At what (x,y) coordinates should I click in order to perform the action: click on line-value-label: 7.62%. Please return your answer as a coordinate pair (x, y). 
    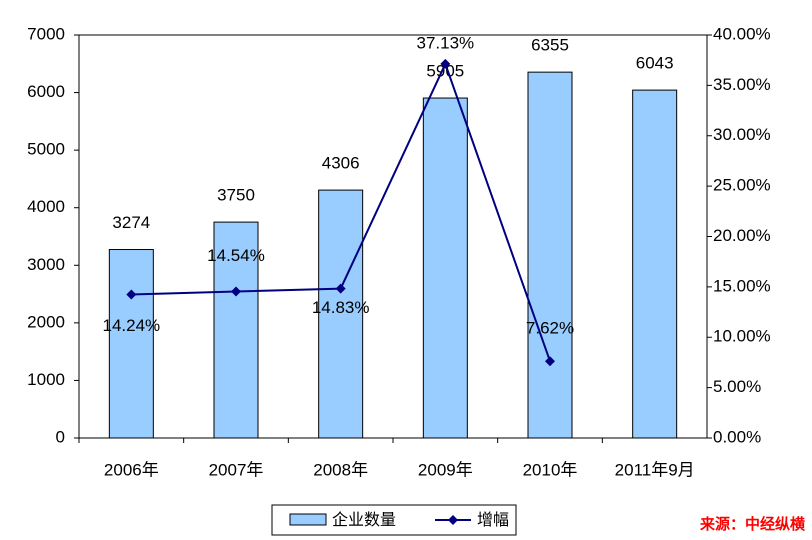
    Looking at the image, I should click on (550, 328).